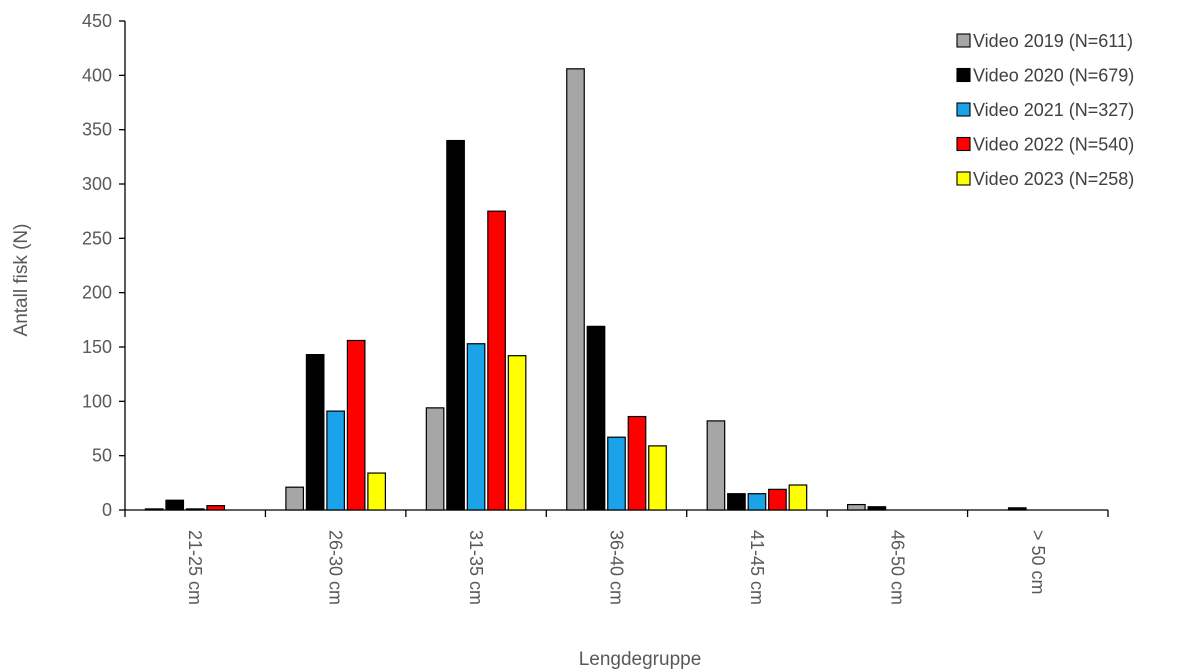 The width and height of the screenshot is (1178, 671). Describe the element at coordinates (21, 280) in the screenshot. I see `y-axis-title: Antall fisk (N)` at that location.